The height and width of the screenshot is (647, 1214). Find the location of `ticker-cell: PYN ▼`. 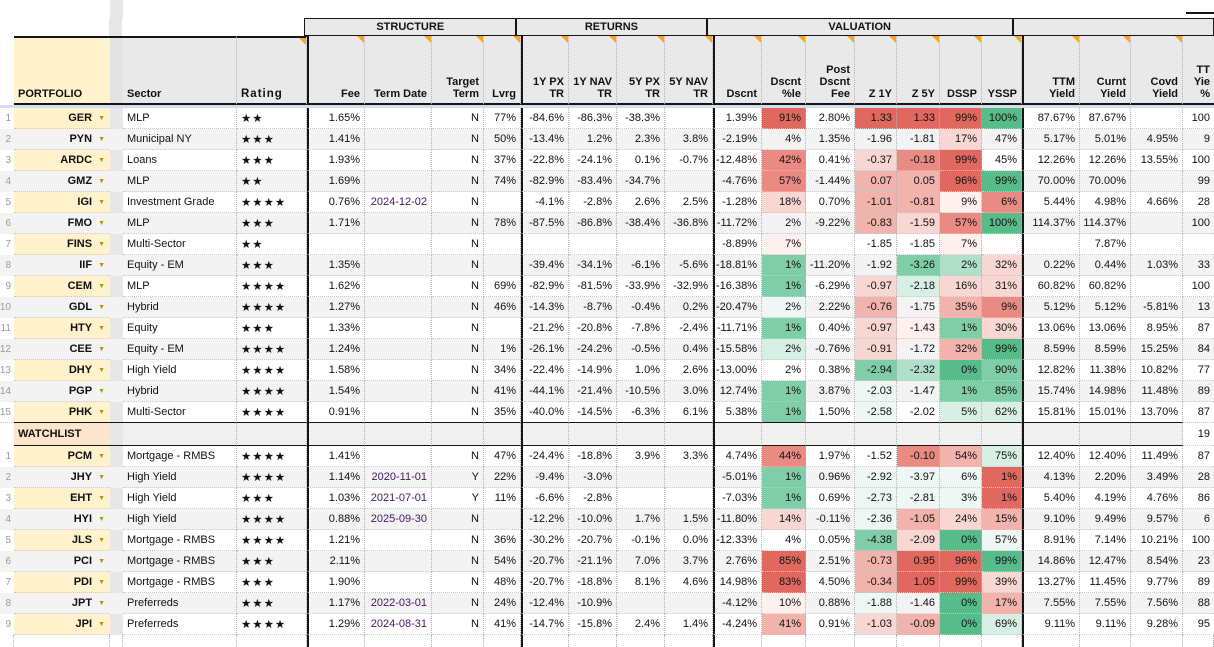

ticker-cell: PYN ▼ is located at coordinates (62, 139).